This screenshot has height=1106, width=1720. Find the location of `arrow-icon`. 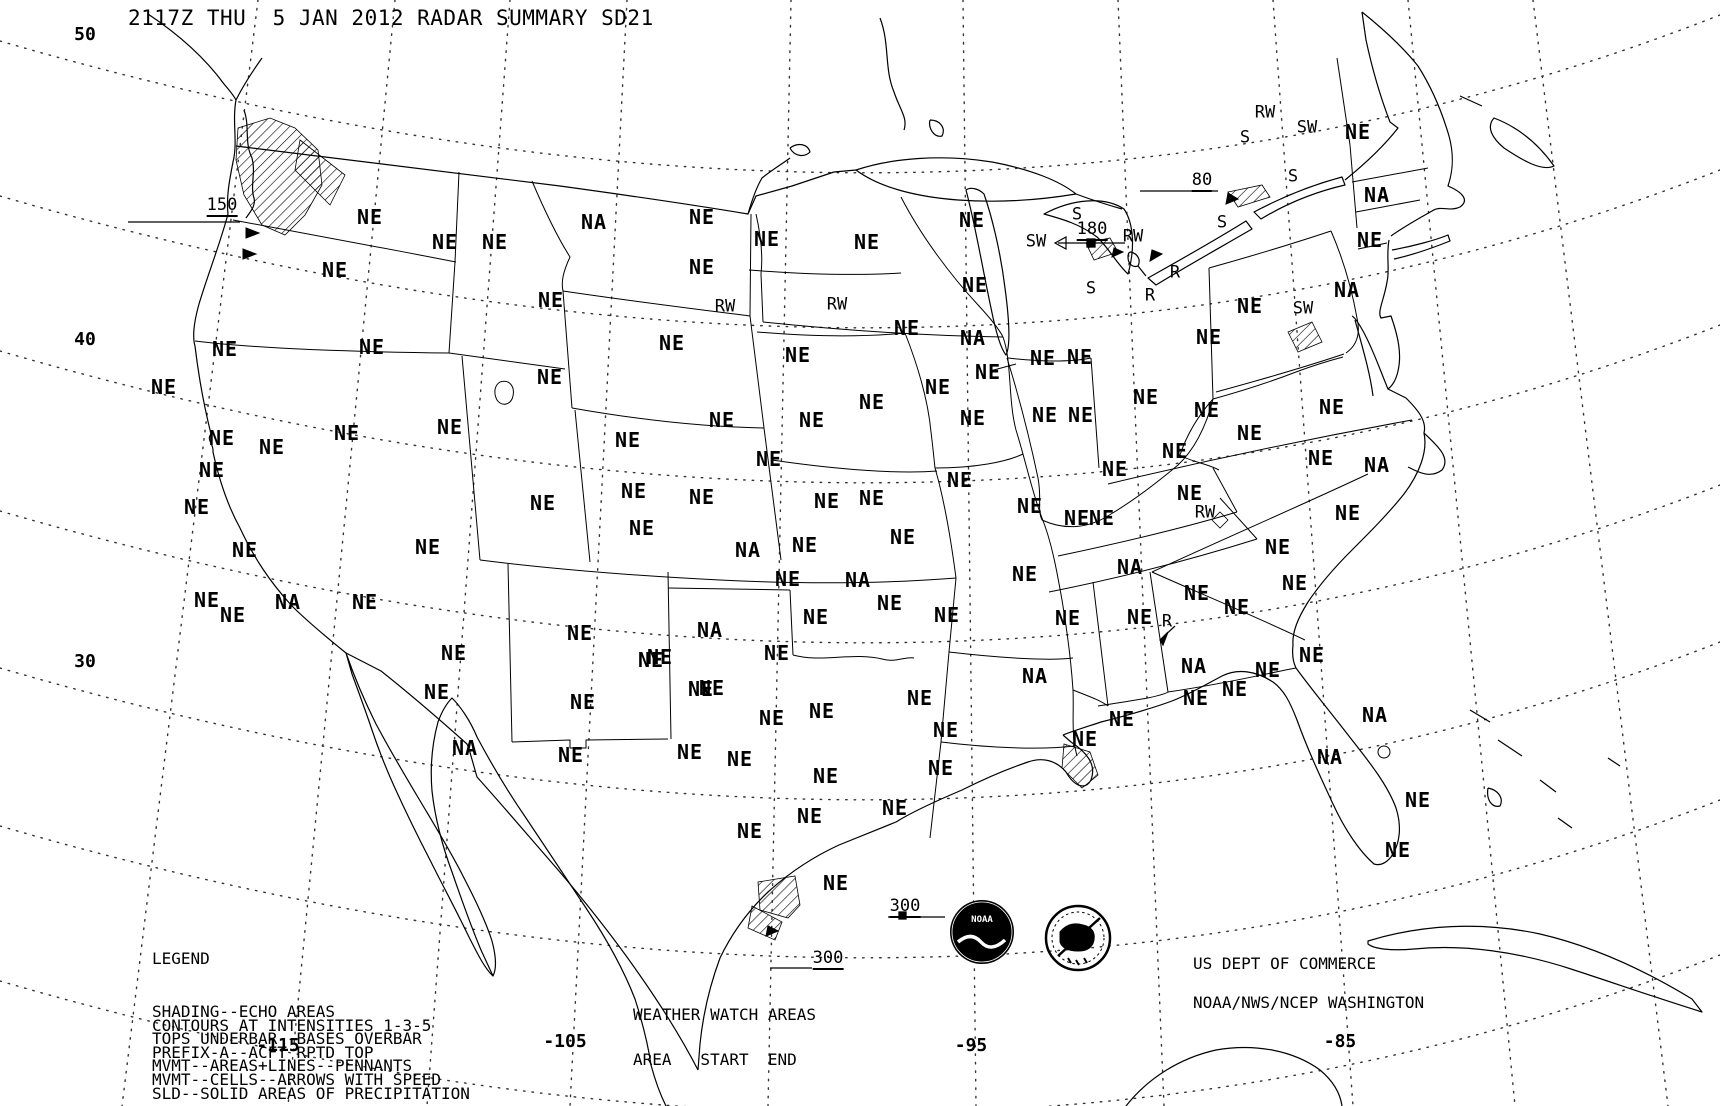

arrow-icon is located at coordinates (1232, 198).